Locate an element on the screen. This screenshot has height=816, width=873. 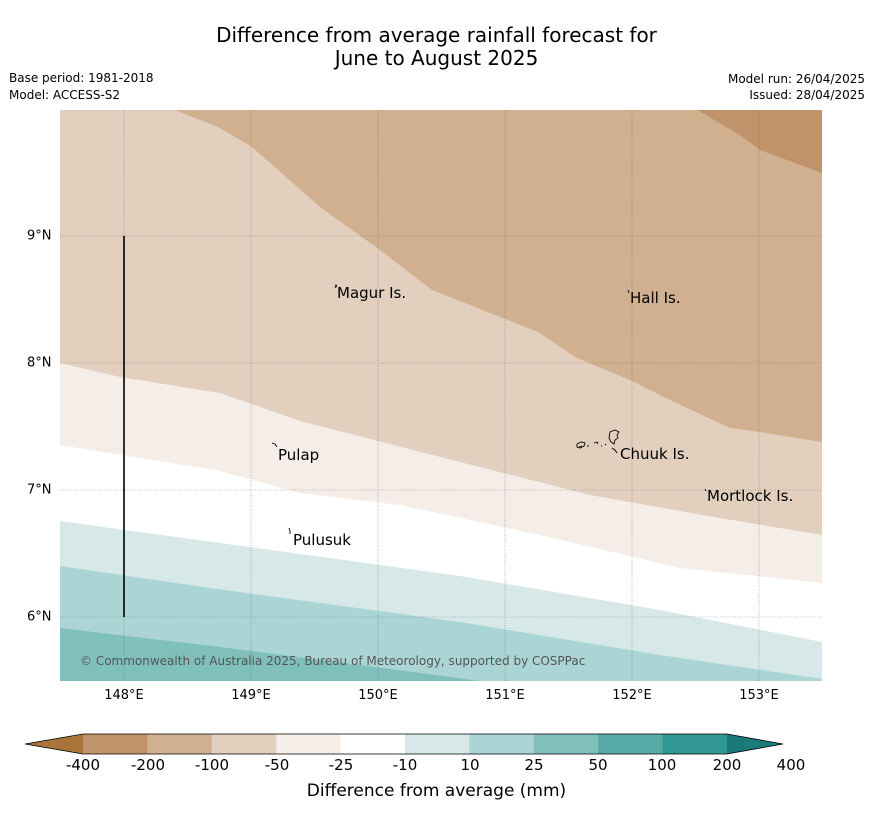
colorbar-label: 50 is located at coordinates (598, 765).